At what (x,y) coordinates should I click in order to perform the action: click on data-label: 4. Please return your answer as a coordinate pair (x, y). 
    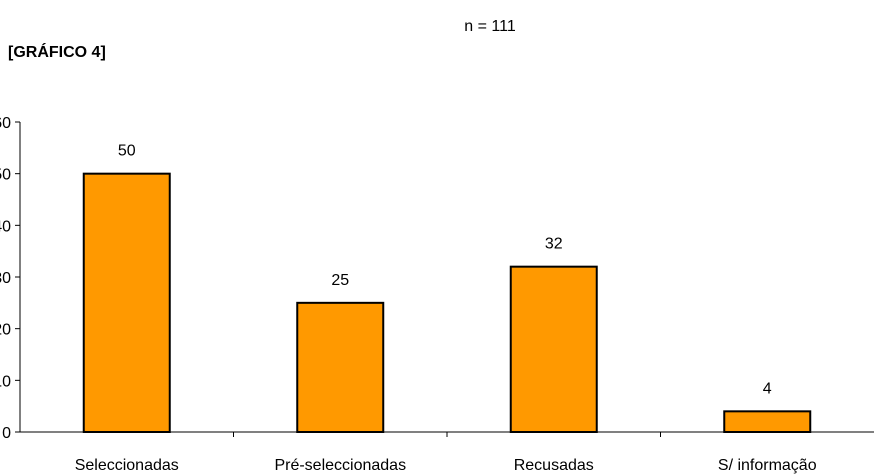
    Looking at the image, I should click on (767, 388).